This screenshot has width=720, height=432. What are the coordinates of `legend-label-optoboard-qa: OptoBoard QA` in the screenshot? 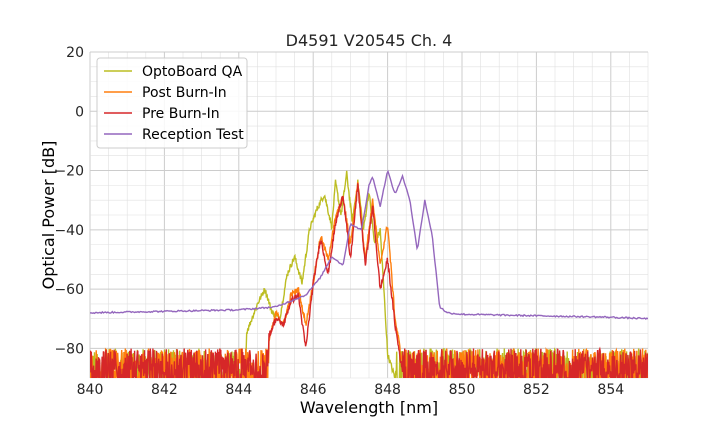 It's located at (192, 72).